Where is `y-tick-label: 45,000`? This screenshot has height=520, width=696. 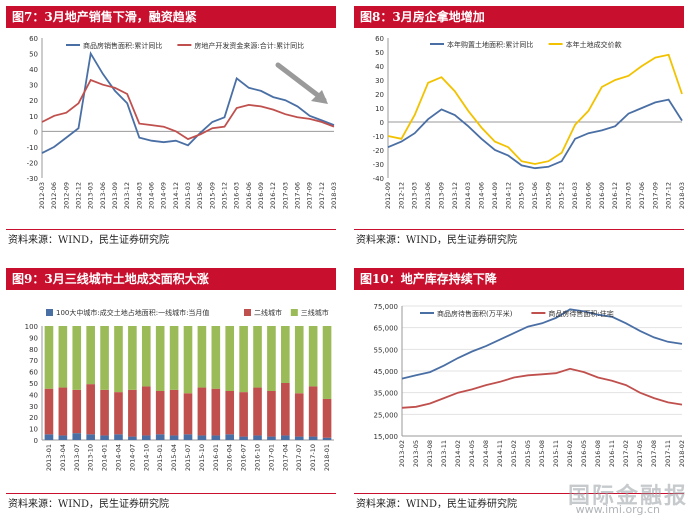 y-tick-label: 45,000 is located at coordinates (386, 372).